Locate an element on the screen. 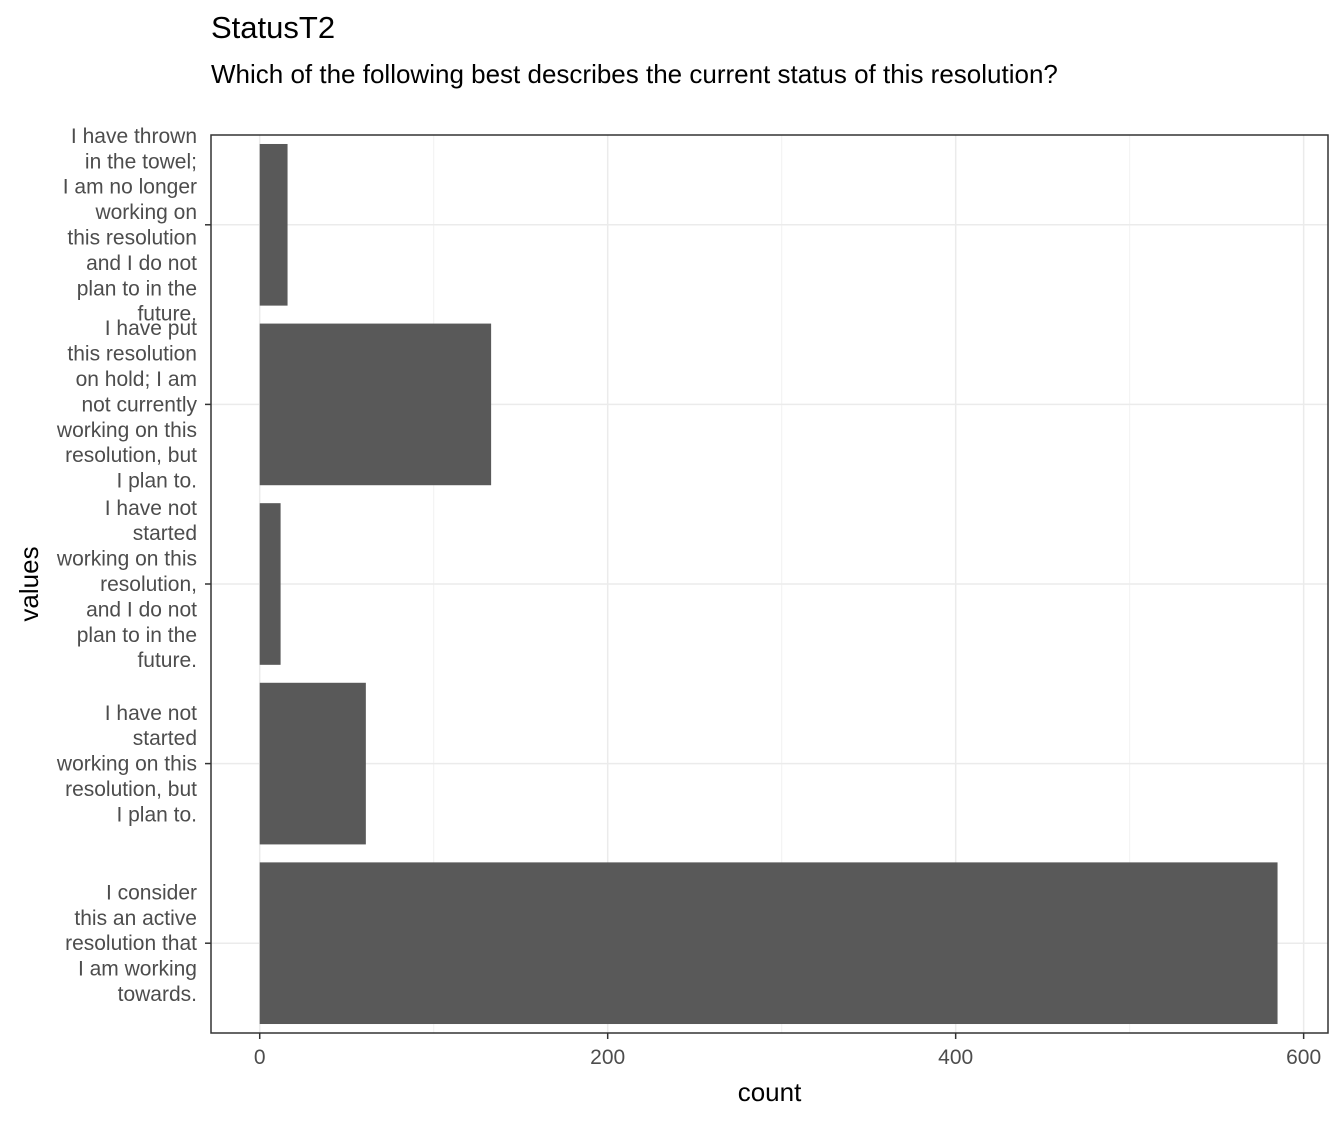 This screenshot has width=1344, height=1122. x-axis-ticks: 0 200 400 600 is located at coordinates (787, 1051).